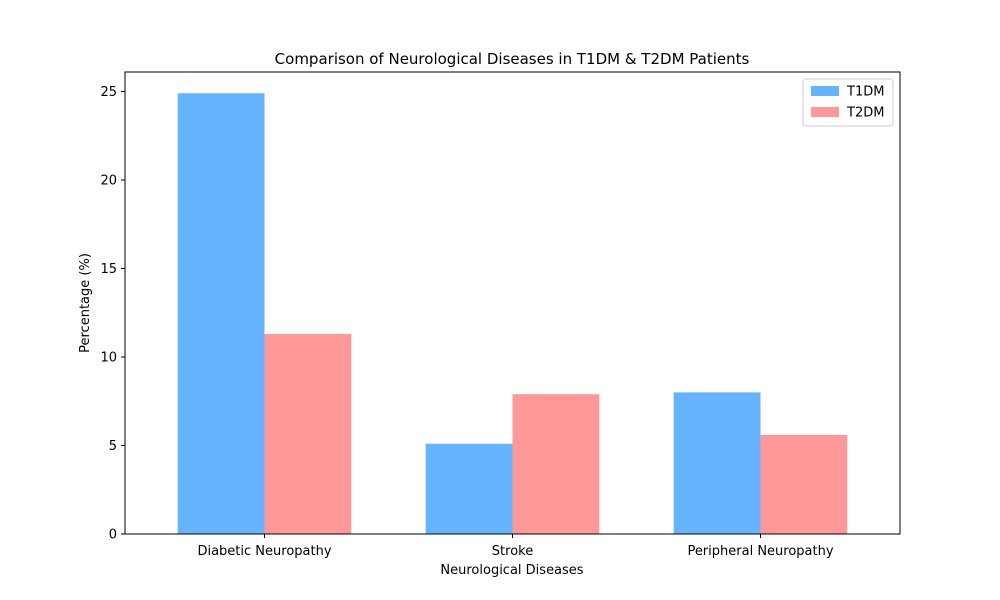  I want to click on x-tick-label: Diabetic Neuropathy, so click(264, 551).